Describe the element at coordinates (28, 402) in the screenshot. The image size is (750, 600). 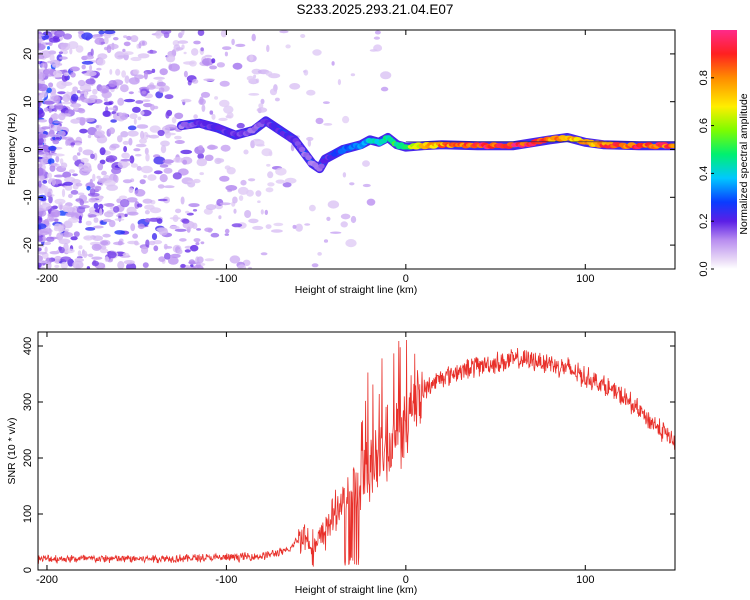
I see `y-tick-label: 300` at that location.